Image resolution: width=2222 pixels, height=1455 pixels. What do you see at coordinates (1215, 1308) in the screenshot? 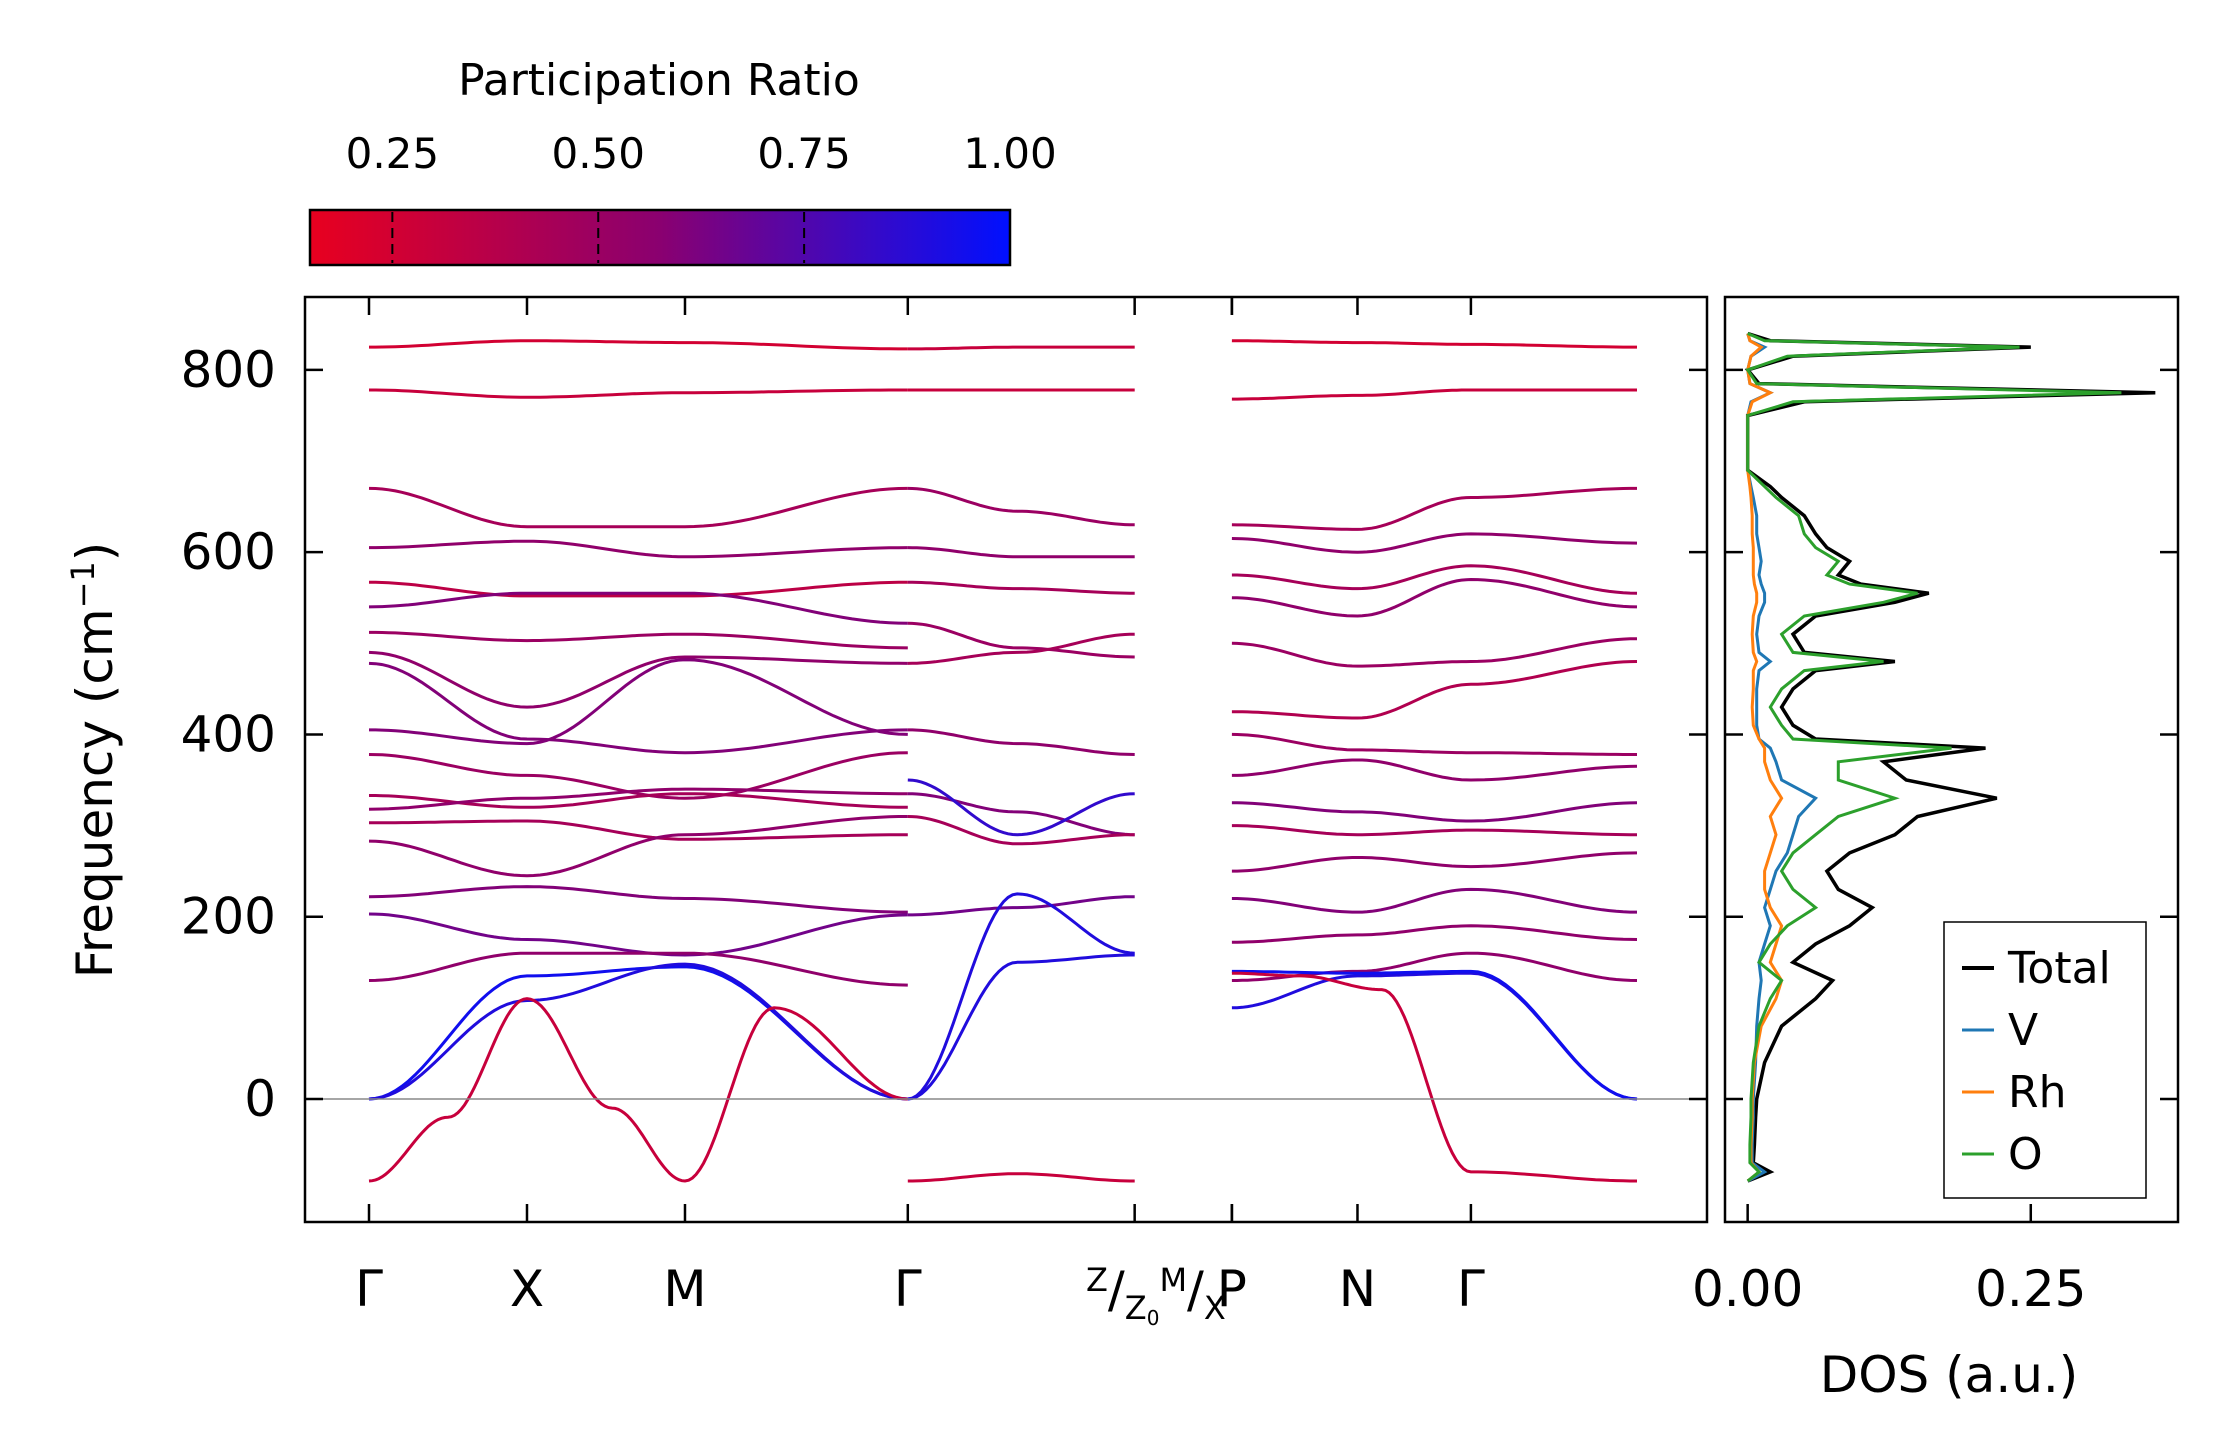
I see `boundary-label-x: X` at bounding box center [1215, 1308].